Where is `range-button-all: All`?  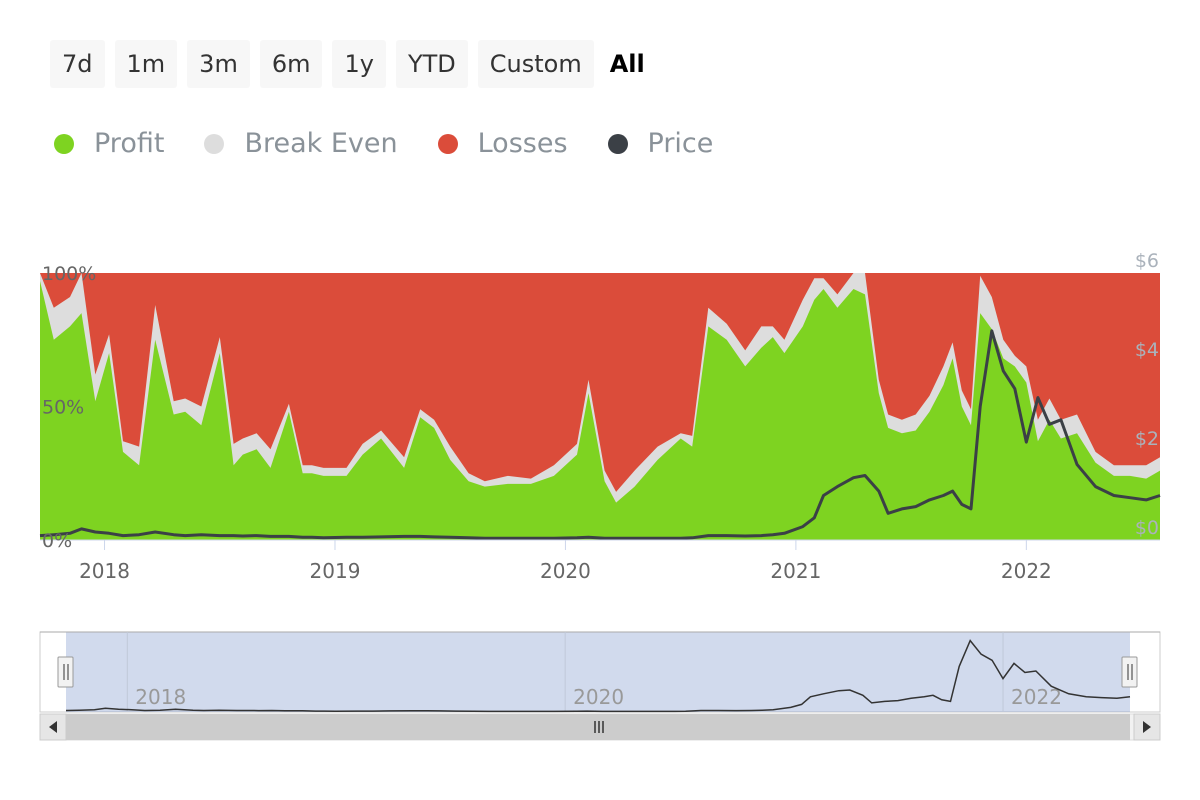
range-button-all: All is located at coordinates (627, 64).